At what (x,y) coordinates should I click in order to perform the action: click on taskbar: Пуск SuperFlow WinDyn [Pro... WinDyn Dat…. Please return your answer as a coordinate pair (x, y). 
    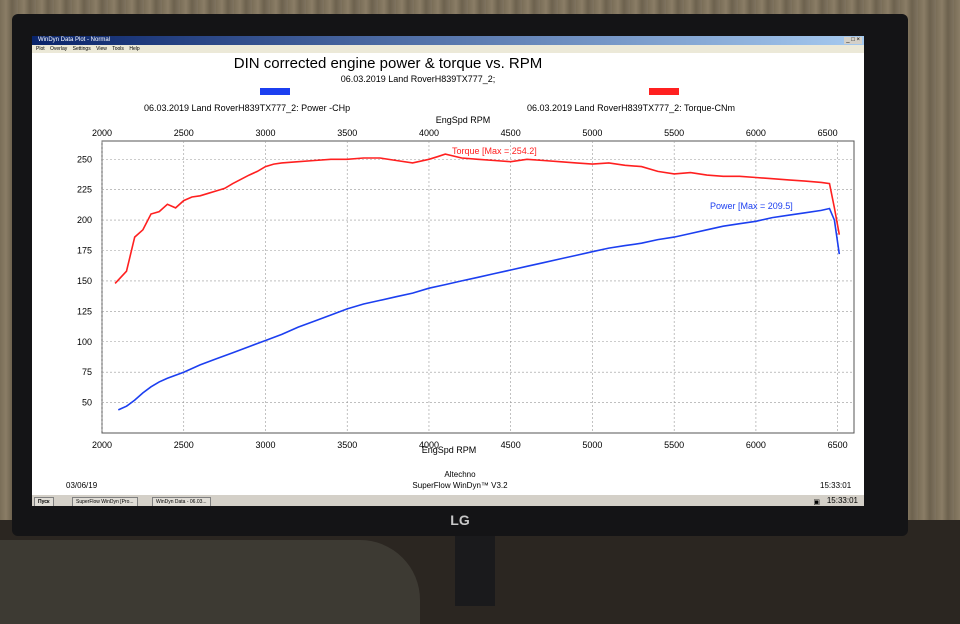
    Looking at the image, I should click on (448, 500).